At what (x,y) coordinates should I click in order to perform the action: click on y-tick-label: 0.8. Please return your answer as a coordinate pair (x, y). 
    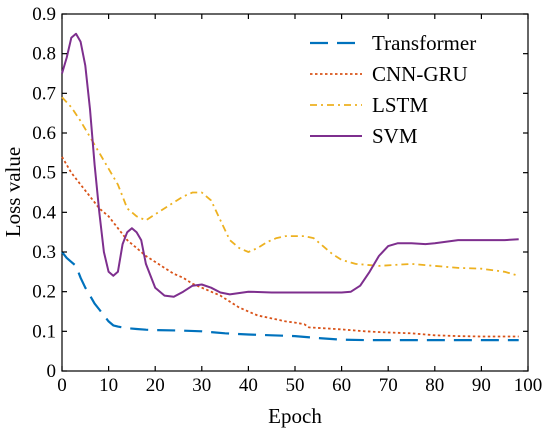
    Looking at the image, I should click on (44, 54).